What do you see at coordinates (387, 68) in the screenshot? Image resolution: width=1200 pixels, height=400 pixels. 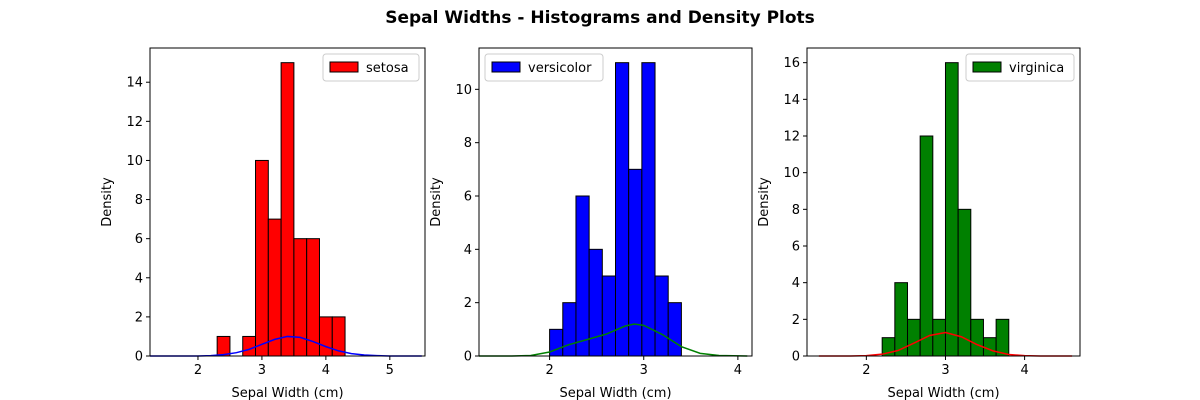 I see `legend-label: setosa` at bounding box center [387, 68].